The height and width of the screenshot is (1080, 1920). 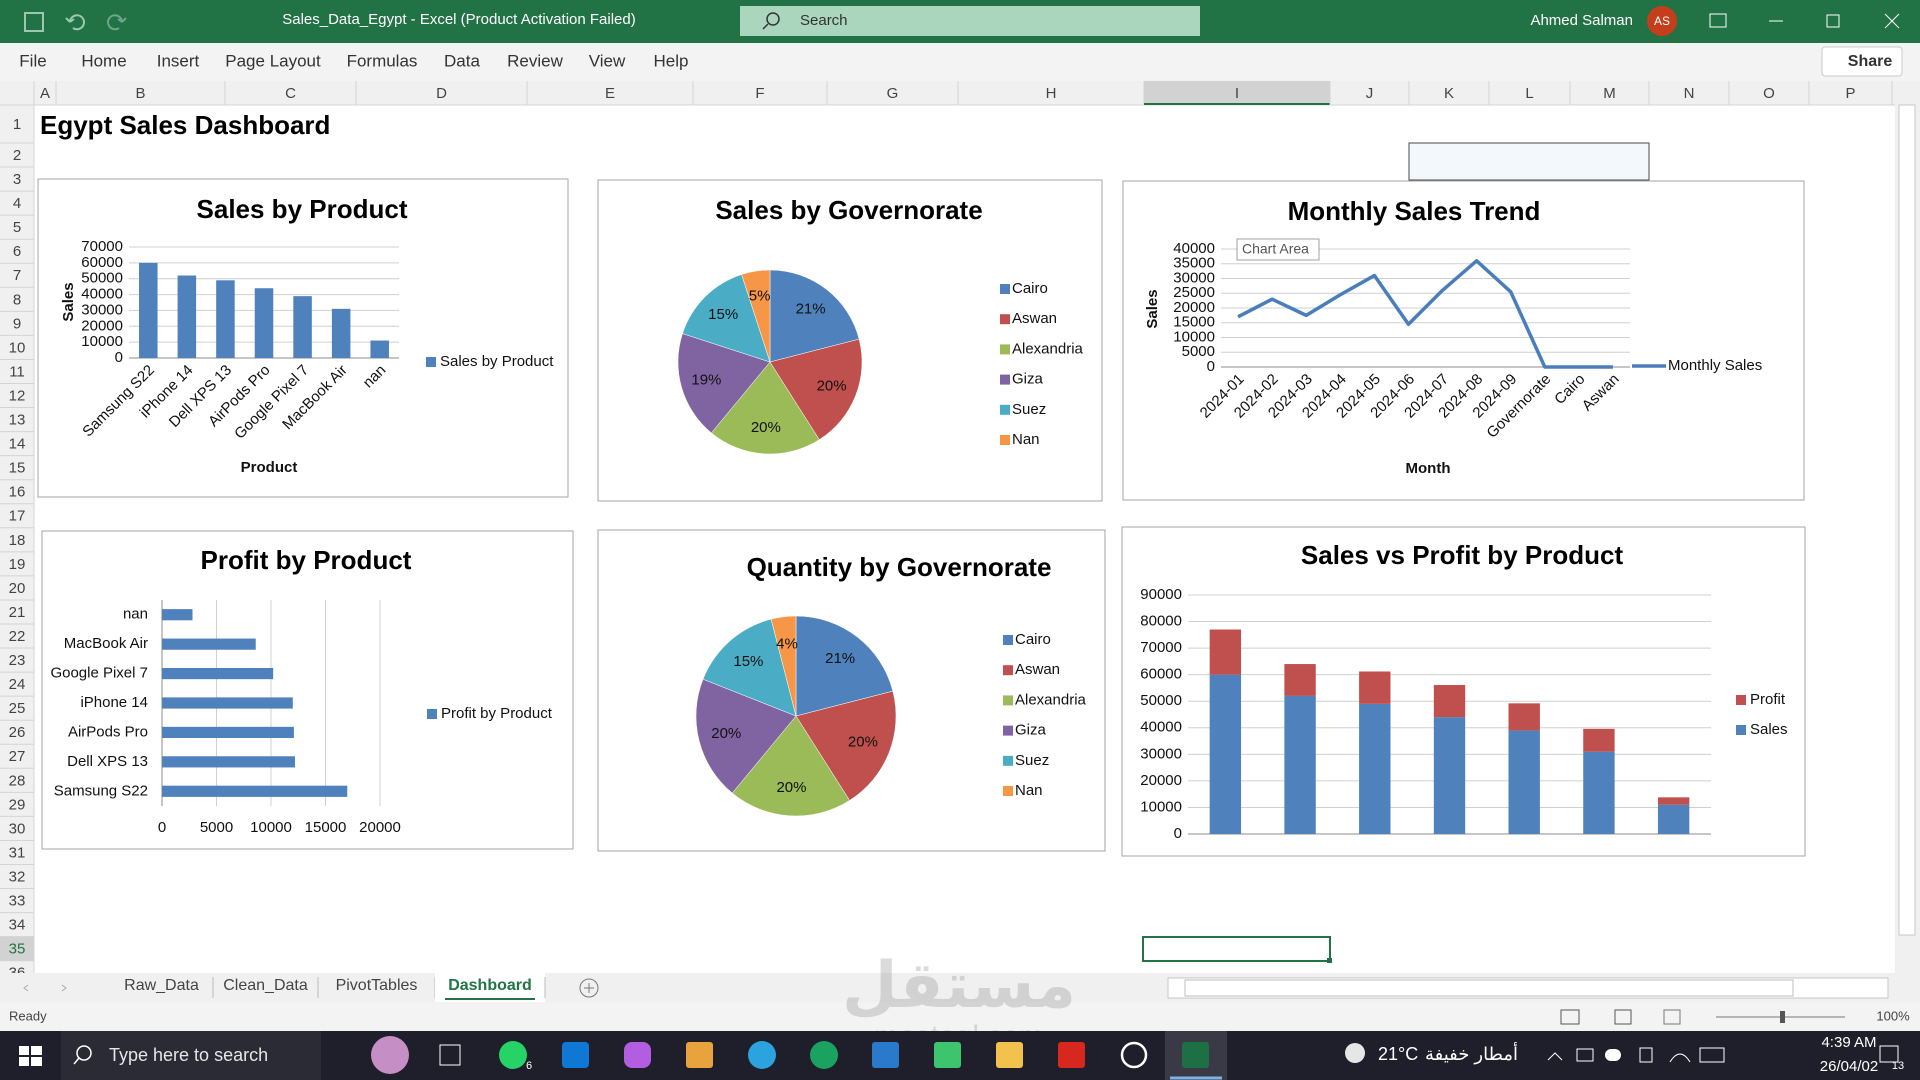 I want to click on row-header: 4, so click(x=17, y=203).